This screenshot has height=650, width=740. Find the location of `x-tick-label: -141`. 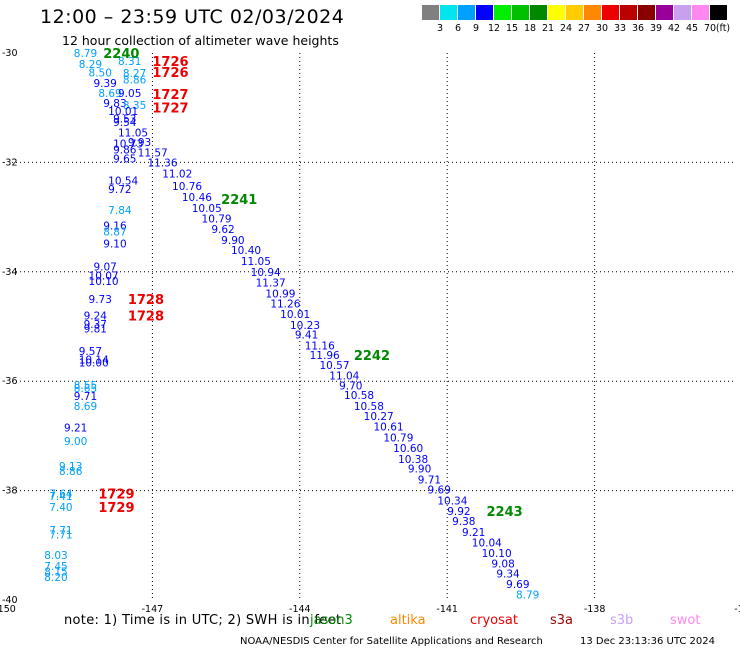

x-tick-label: -141 is located at coordinates (447, 609).